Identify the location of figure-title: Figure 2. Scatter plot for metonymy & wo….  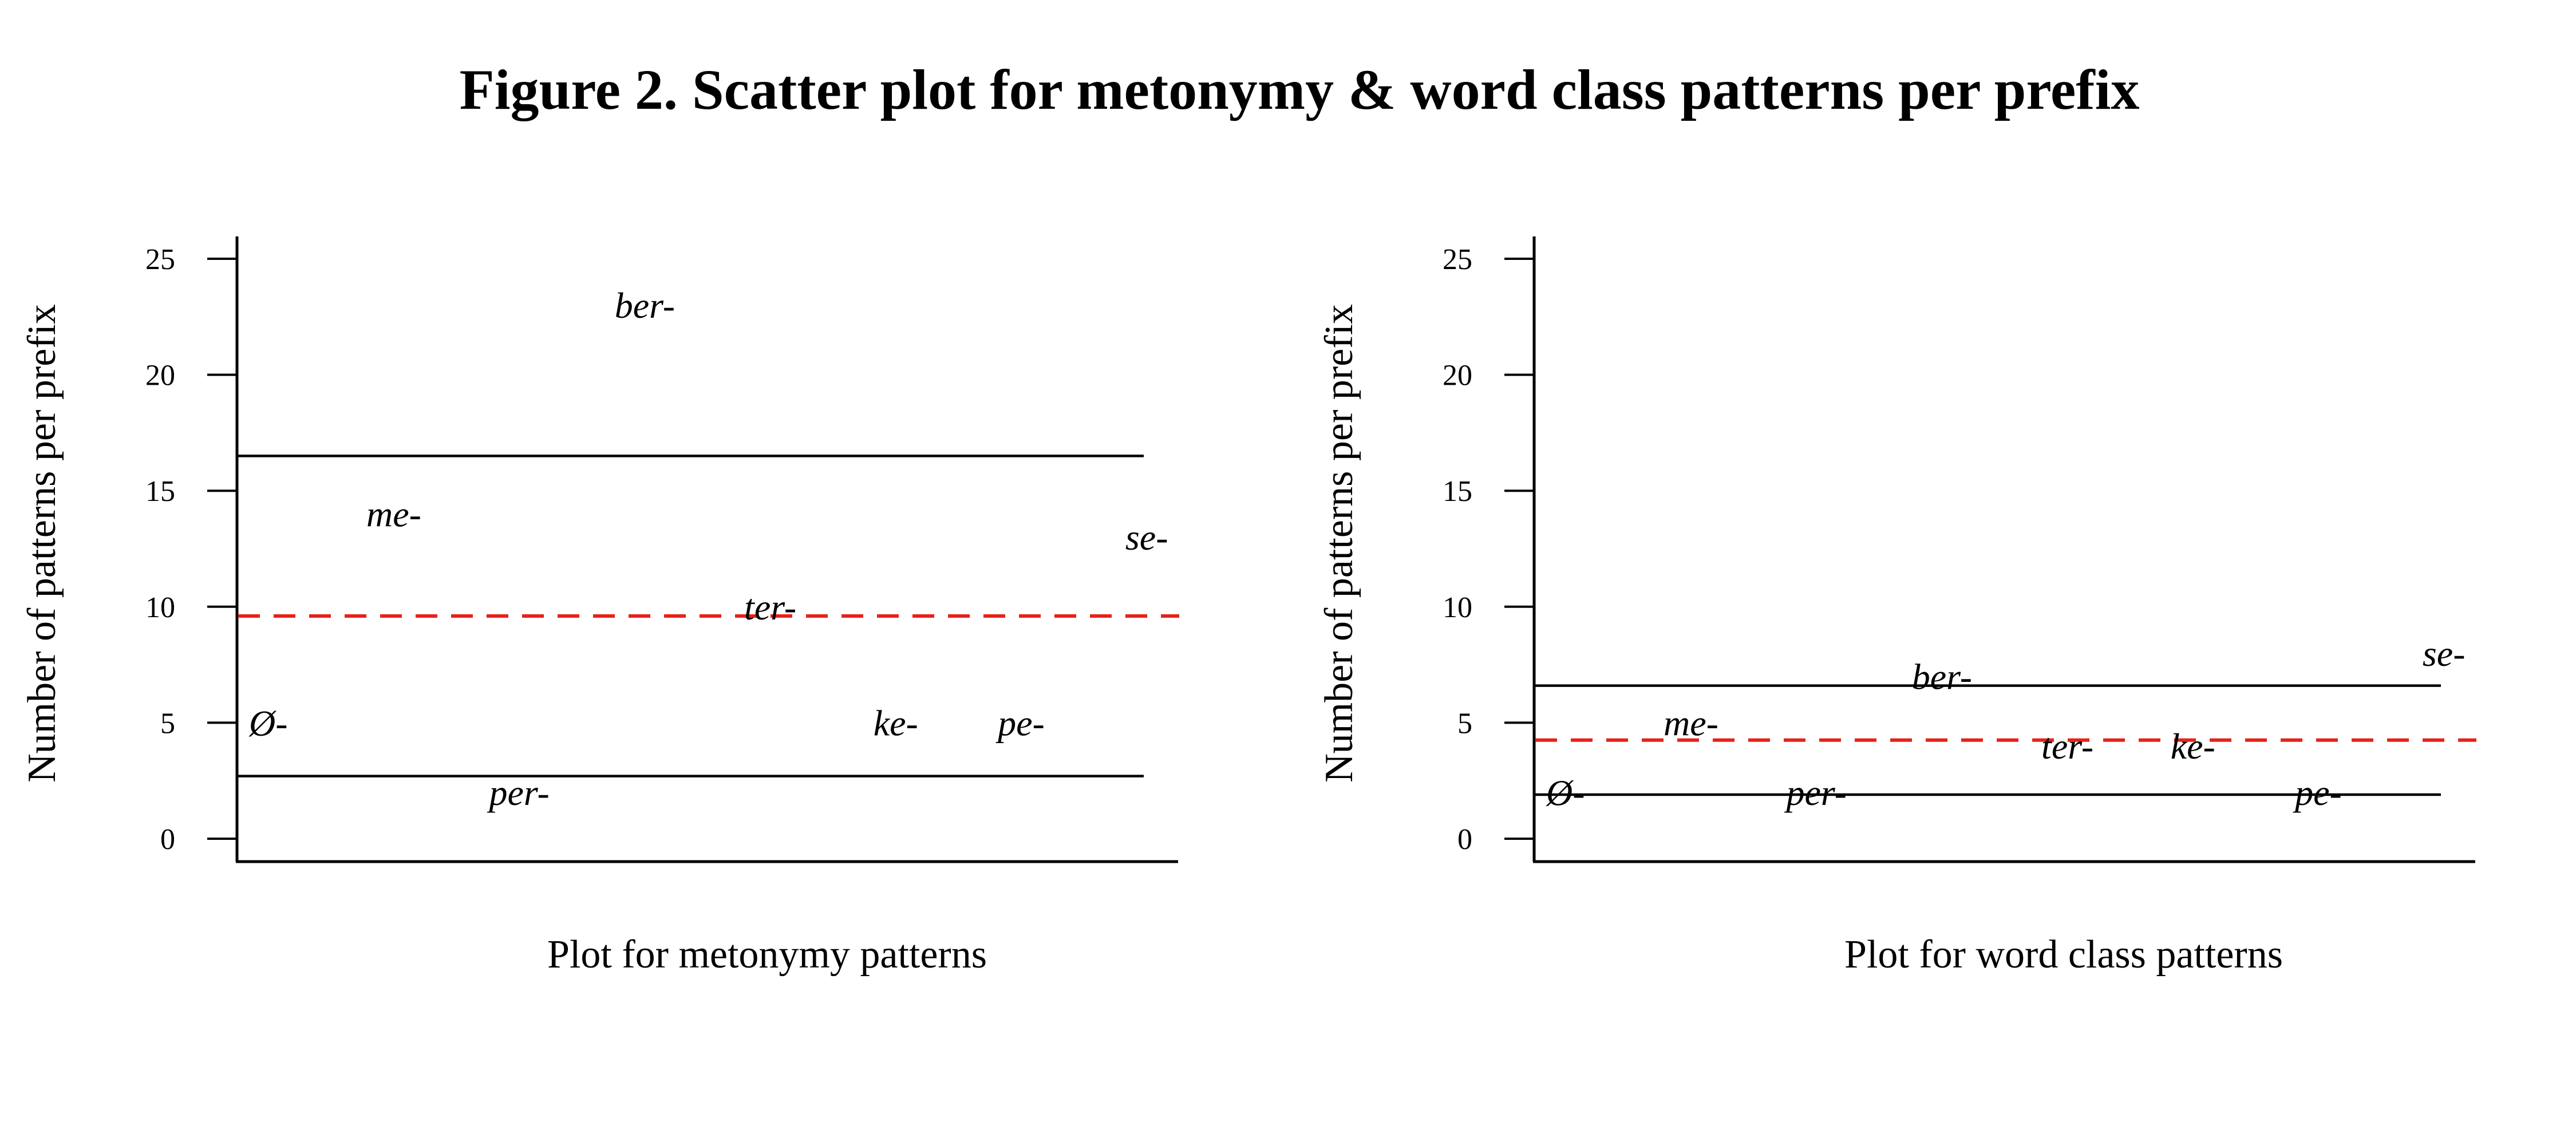
(1300, 90).